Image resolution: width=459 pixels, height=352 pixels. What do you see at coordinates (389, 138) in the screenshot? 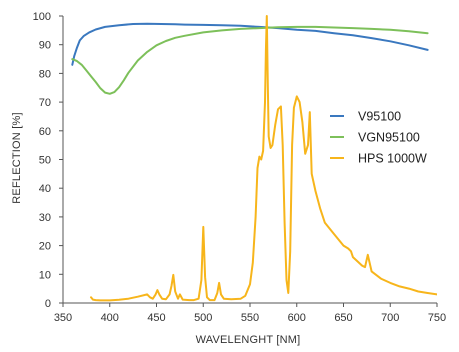
I see `legend-label: VGN95100` at bounding box center [389, 138].